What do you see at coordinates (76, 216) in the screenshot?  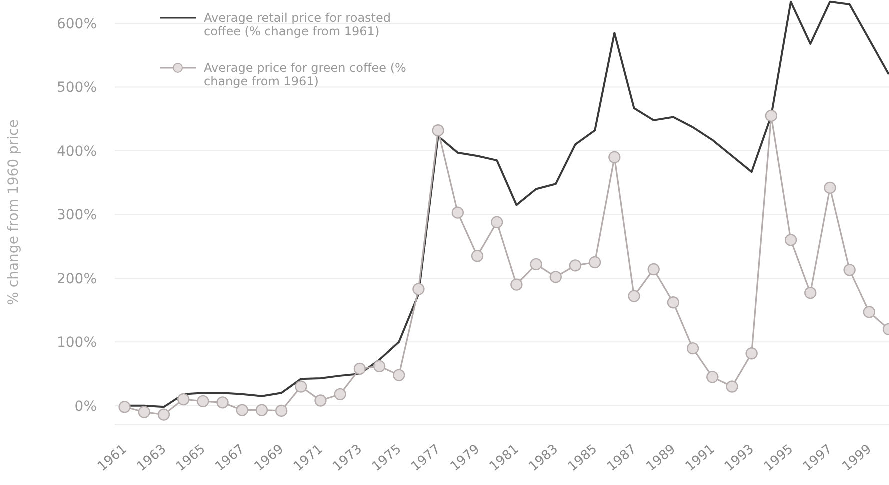 I see `y-tick-label: 300%` at bounding box center [76, 216].